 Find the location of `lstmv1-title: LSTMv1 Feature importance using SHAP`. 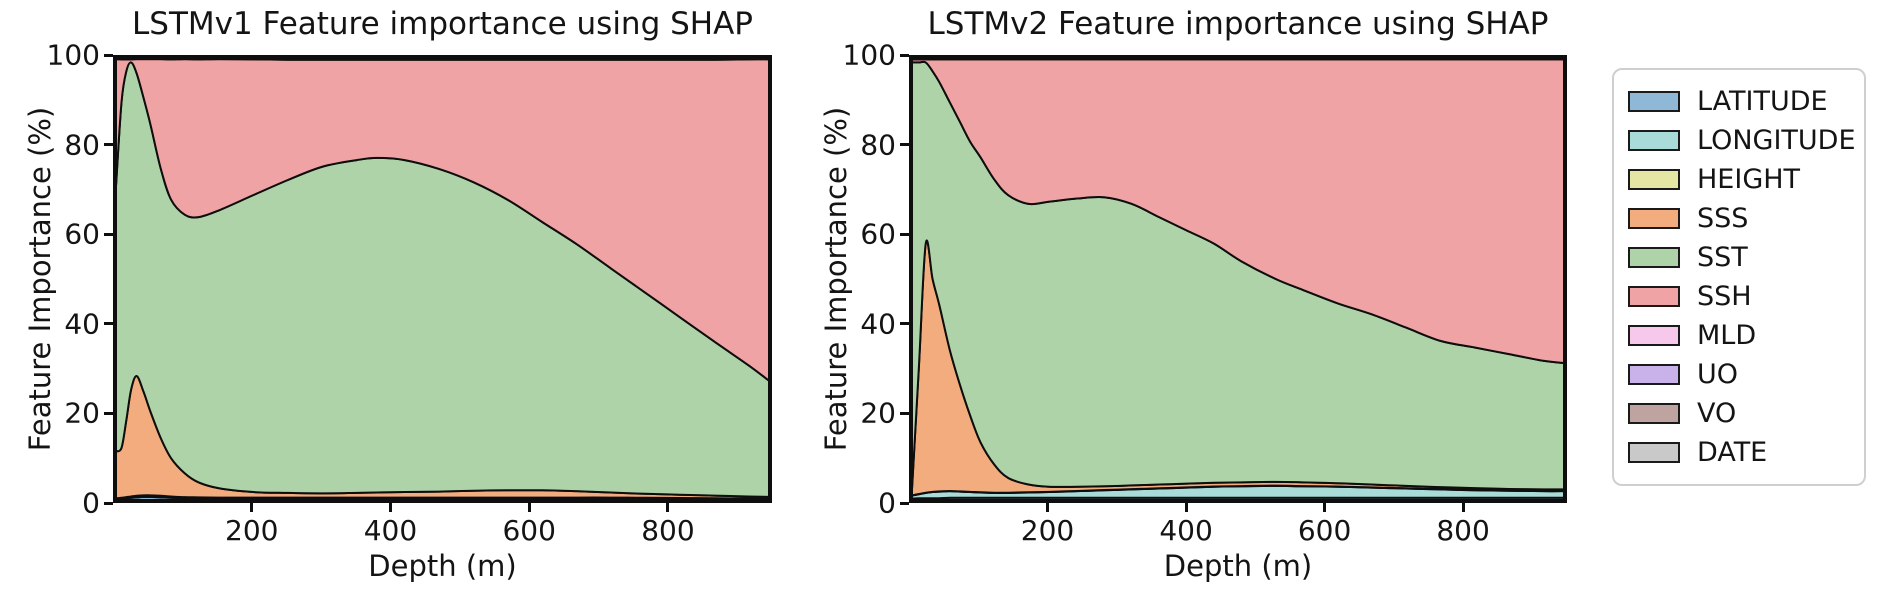

lstmv1-title: LSTMv1 Feature importance using SHAP is located at coordinates (442, 24).